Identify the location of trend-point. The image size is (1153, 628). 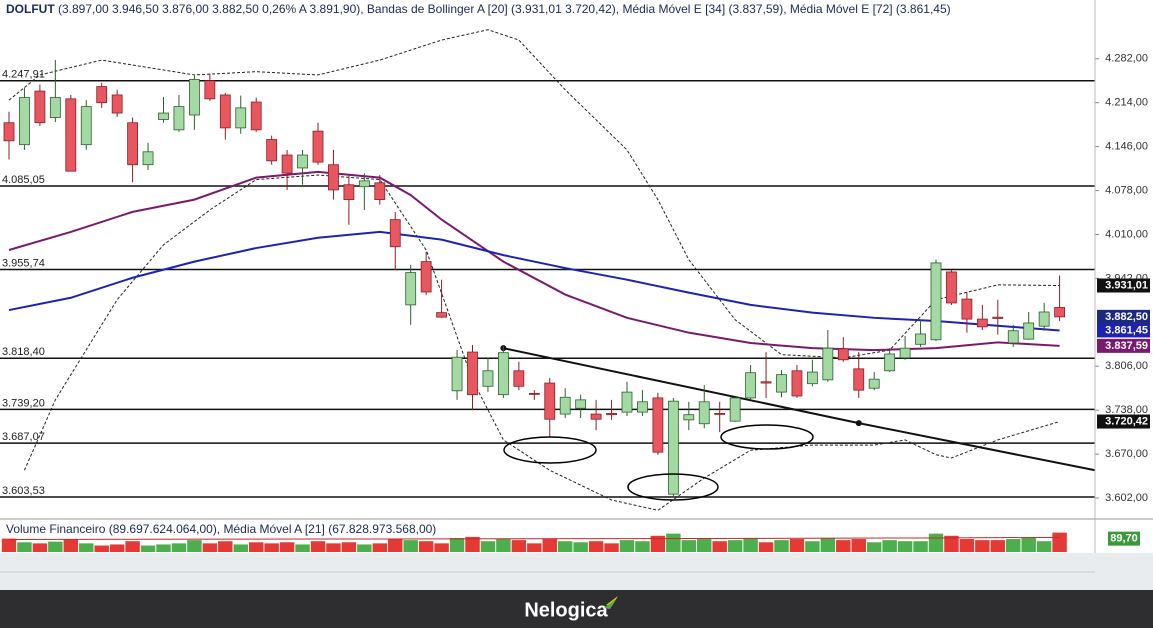
(858, 423).